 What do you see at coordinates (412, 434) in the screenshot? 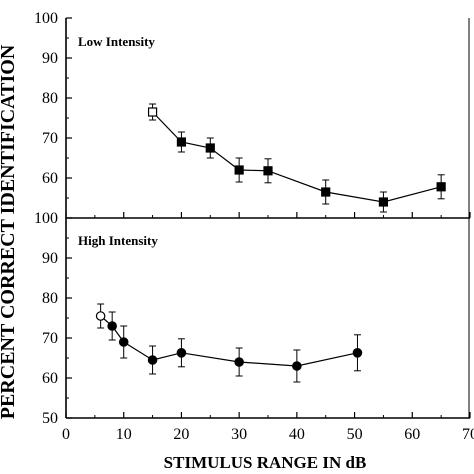
I see `x-tick-label-6: 60` at bounding box center [412, 434].